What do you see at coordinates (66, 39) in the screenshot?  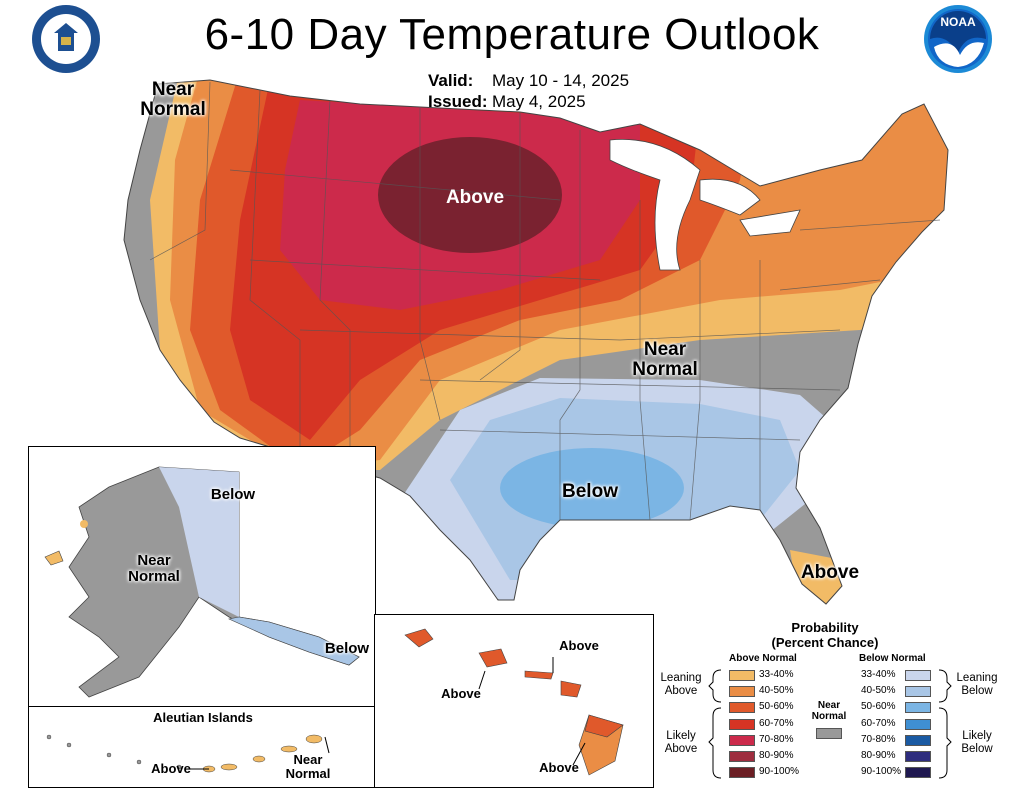 I see `commerce-seal-icon` at bounding box center [66, 39].